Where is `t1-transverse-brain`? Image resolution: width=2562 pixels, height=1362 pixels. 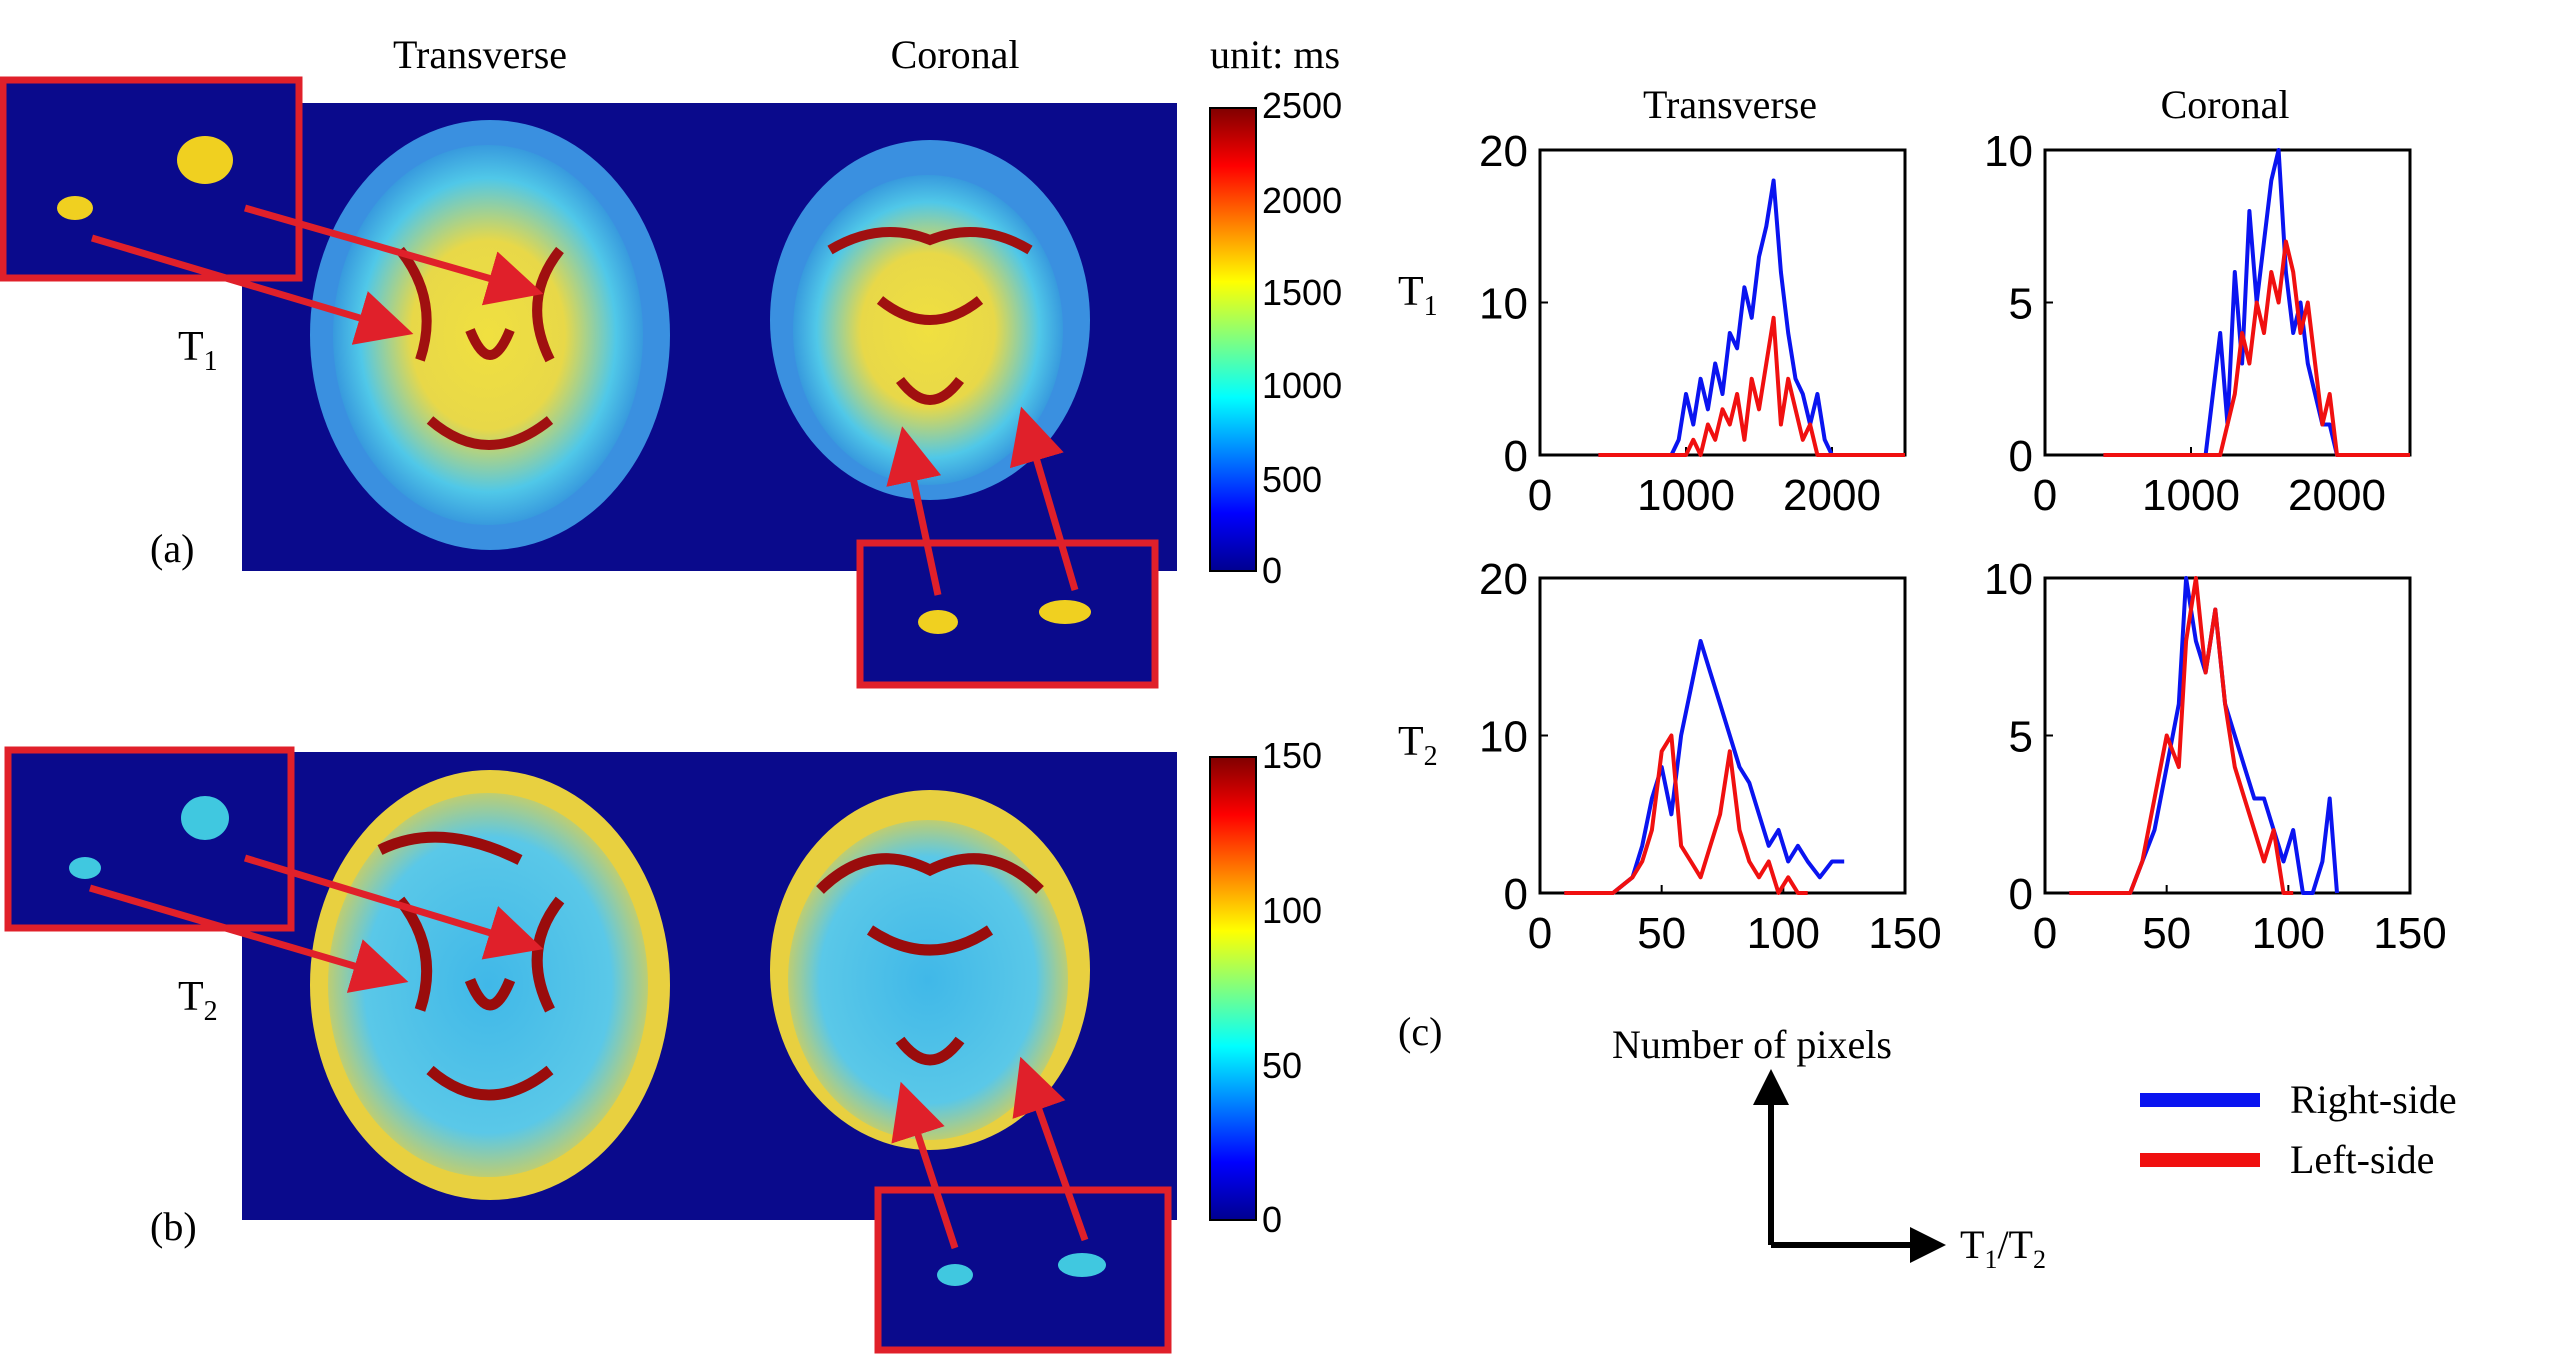 t1-transverse-brain is located at coordinates (488, 335).